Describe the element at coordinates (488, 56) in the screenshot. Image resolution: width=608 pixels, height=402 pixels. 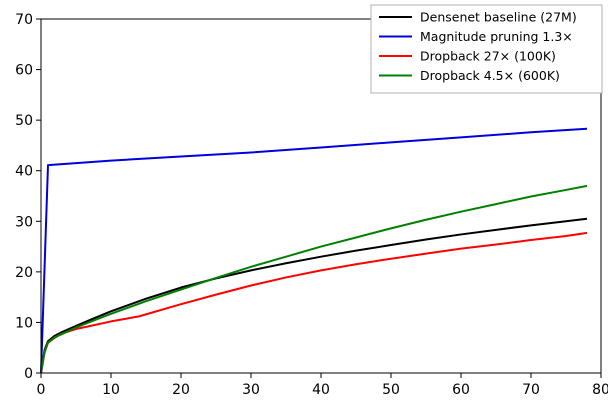
I see `legend-label: Dropback 27× (100K)` at that location.